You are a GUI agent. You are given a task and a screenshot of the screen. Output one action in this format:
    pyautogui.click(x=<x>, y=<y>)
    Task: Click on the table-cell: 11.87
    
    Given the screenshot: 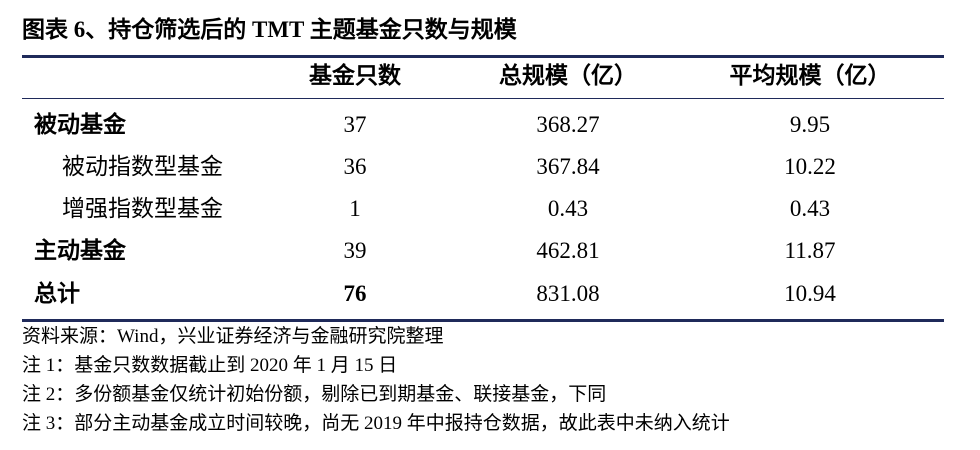 What is the action you would take?
    pyautogui.click(x=810, y=250)
    